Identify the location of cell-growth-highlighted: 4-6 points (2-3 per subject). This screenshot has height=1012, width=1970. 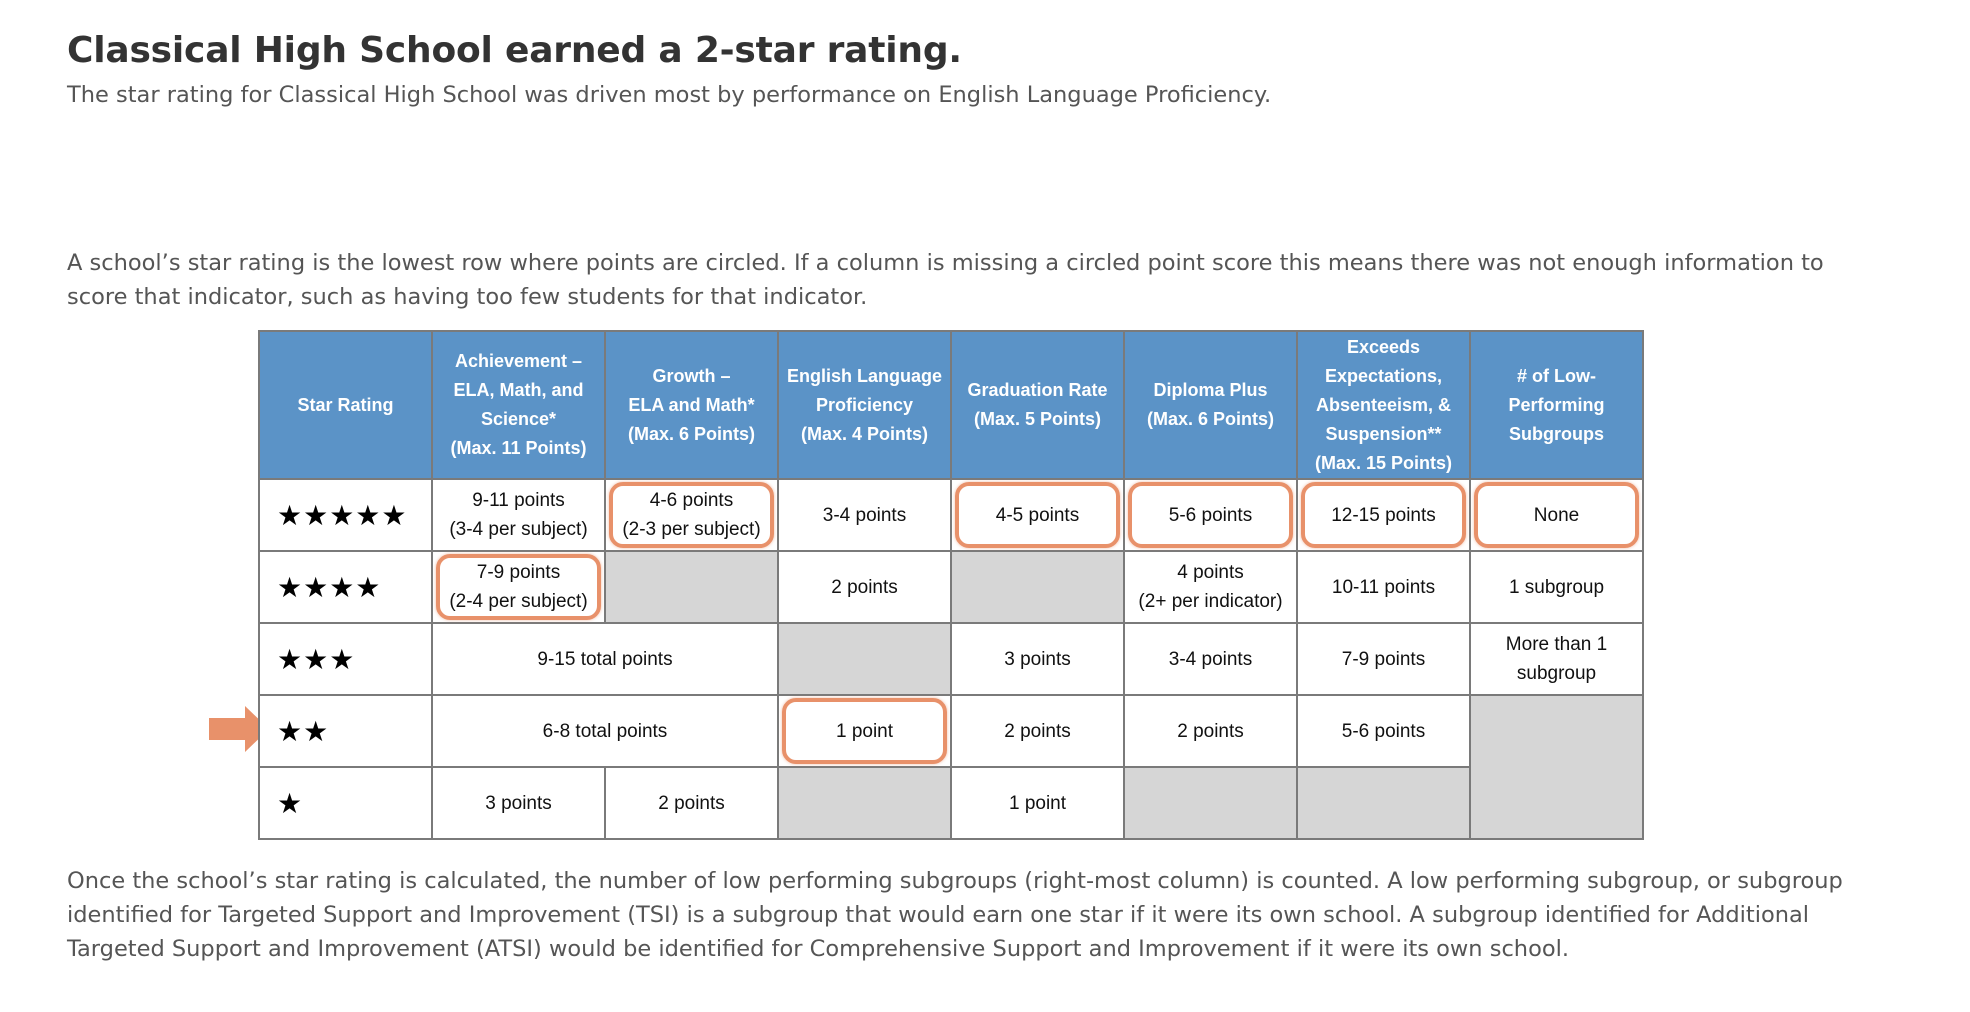
(691, 515).